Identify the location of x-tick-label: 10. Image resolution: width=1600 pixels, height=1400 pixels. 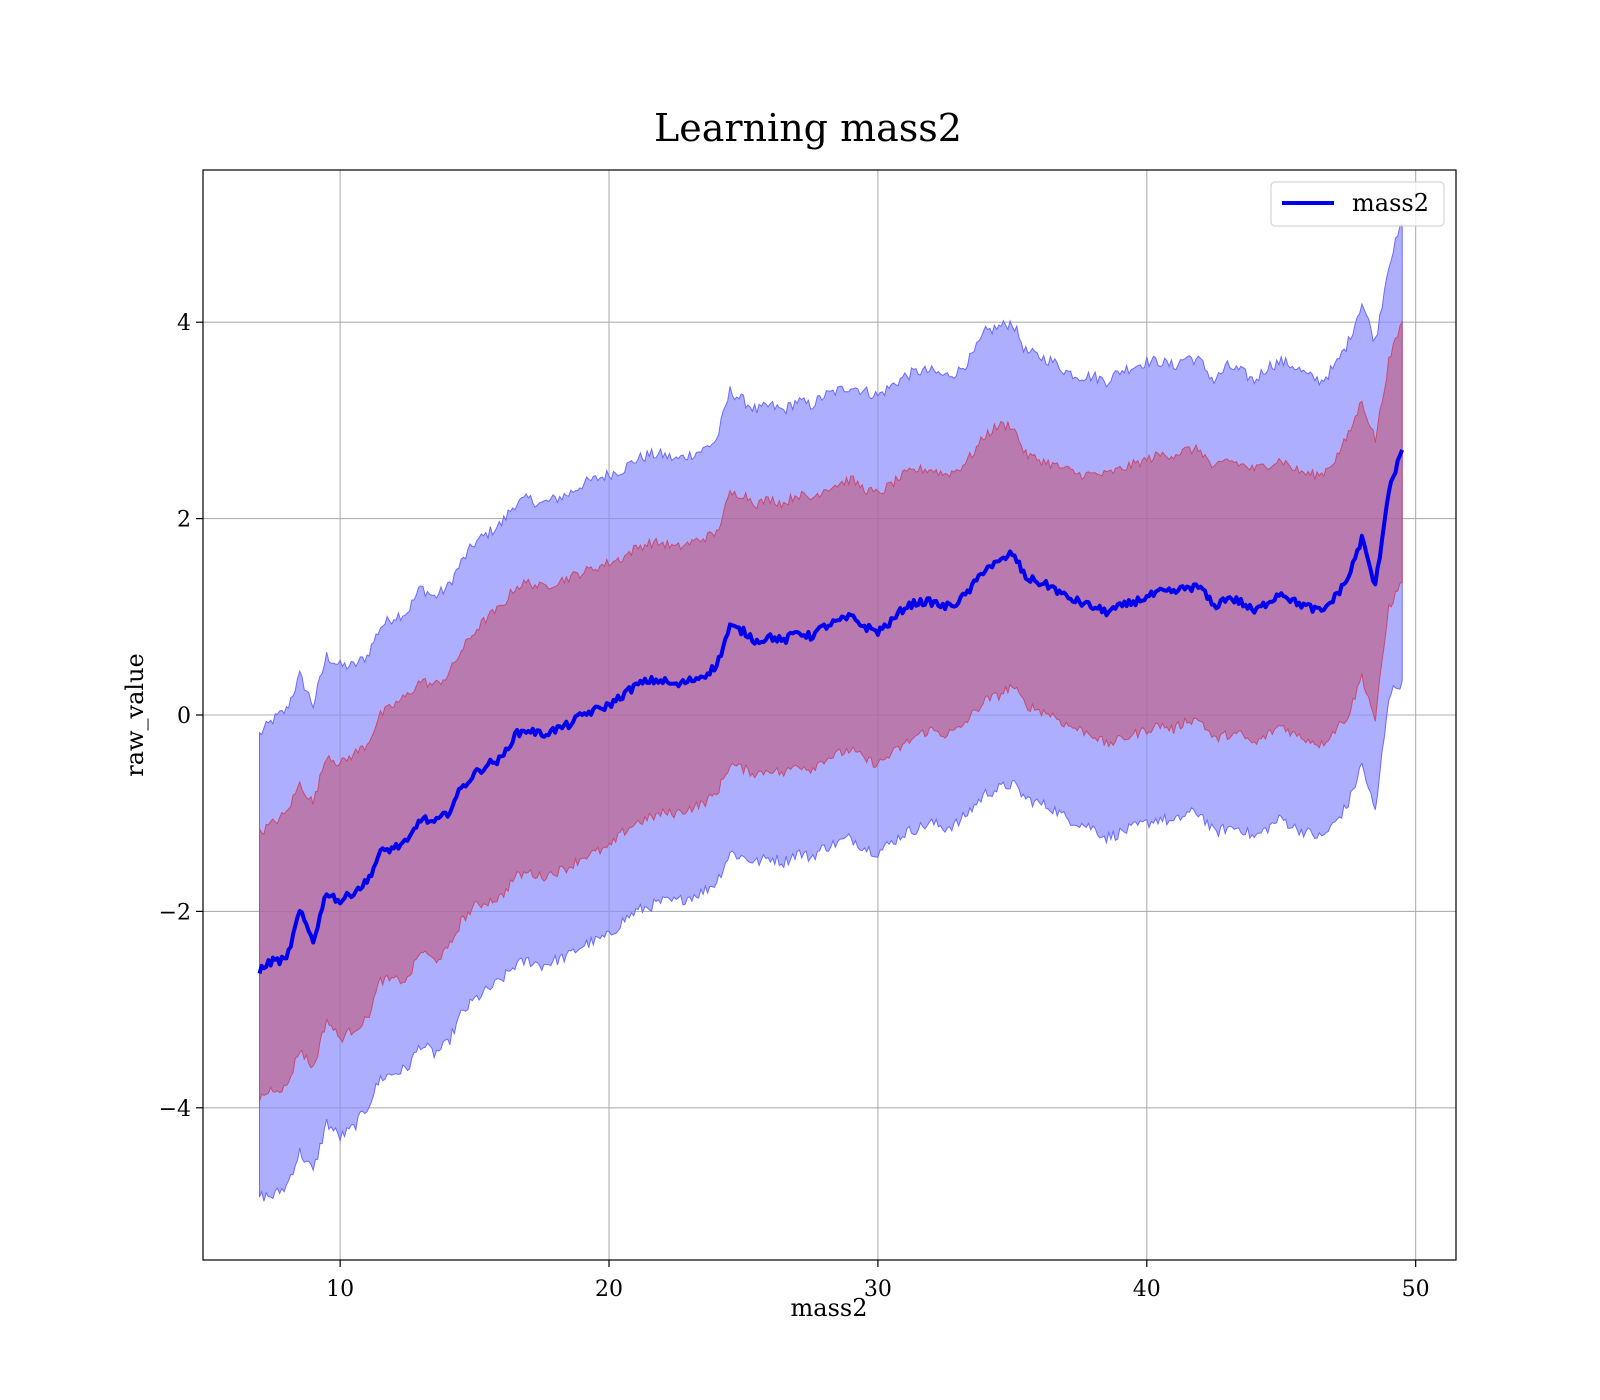
(340, 1289).